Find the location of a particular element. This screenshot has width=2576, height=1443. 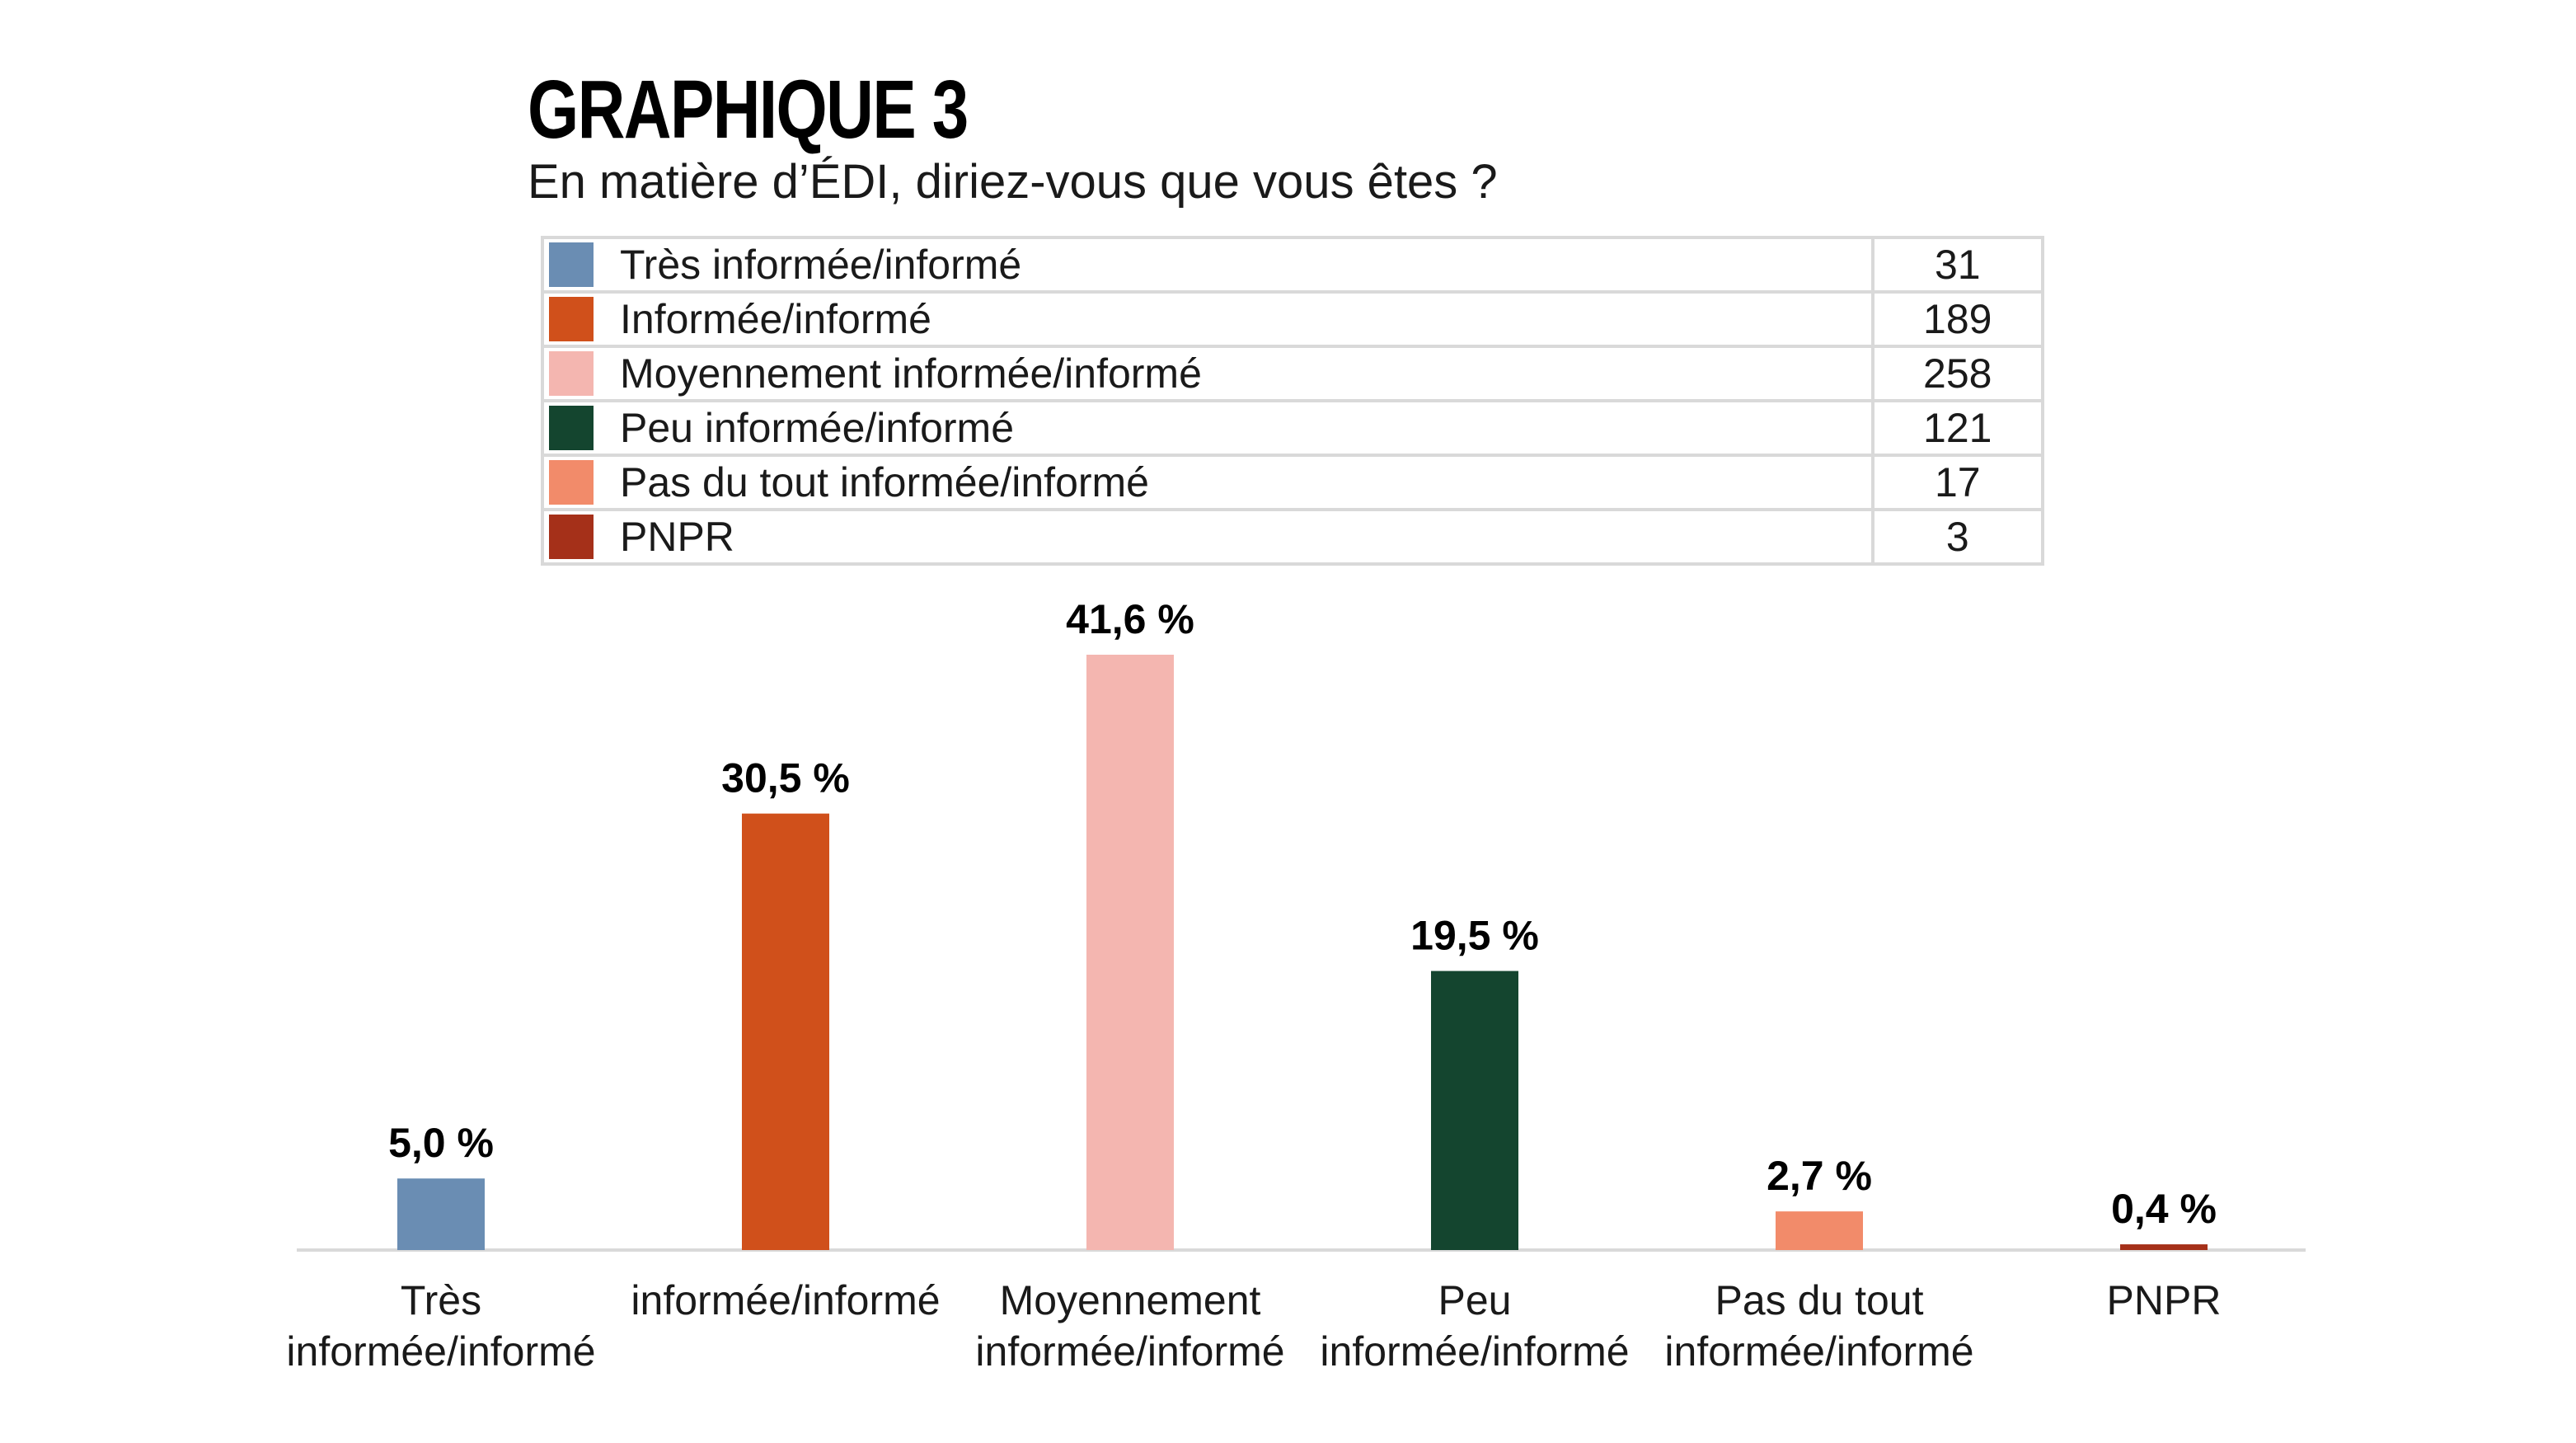

legend-label-cell: PNPR is located at coordinates (1208, 537).